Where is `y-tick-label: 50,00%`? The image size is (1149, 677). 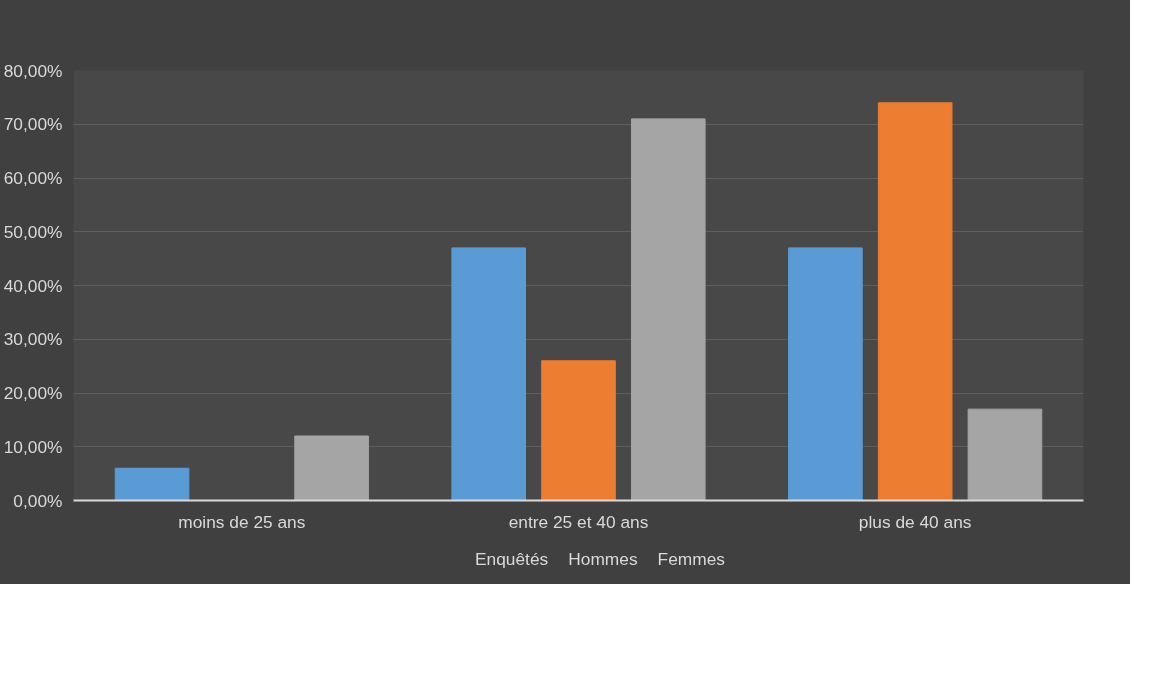 y-tick-label: 50,00% is located at coordinates (33, 231).